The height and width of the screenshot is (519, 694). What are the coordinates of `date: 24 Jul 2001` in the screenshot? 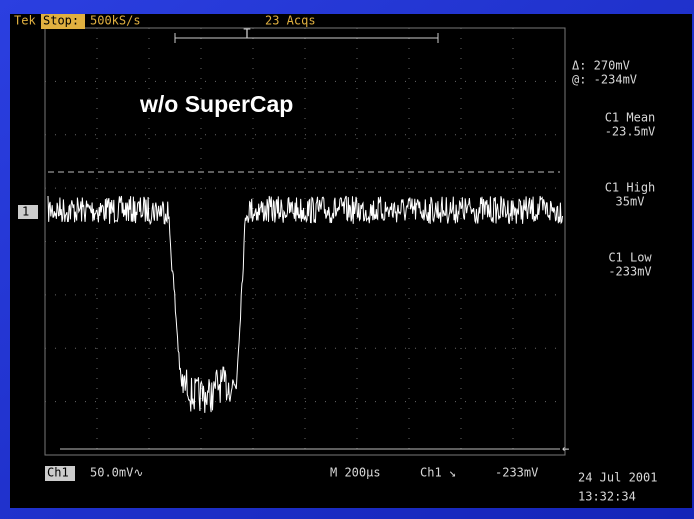 It's located at (617, 478).